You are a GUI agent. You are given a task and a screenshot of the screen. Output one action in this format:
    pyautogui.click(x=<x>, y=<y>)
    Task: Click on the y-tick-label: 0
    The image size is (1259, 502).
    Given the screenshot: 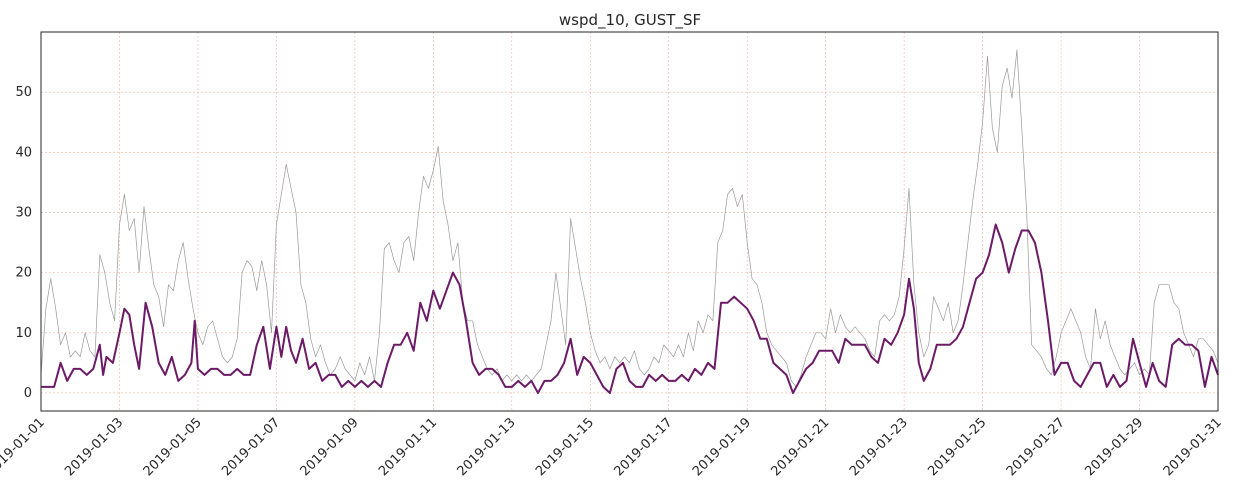 What is the action you would take?
    pyautogui.click(x=28, y=393)
    